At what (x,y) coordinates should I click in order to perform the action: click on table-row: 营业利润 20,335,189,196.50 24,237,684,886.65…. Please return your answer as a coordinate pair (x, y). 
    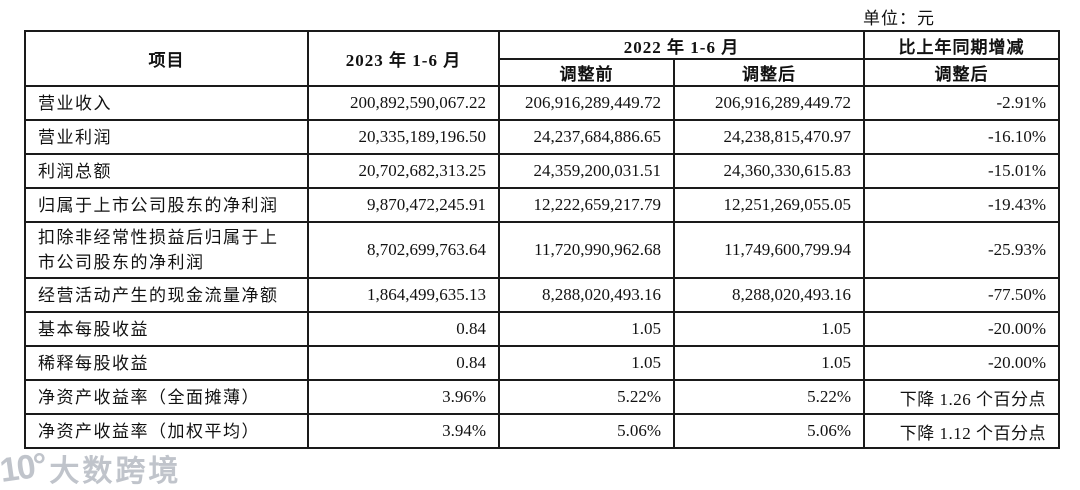
    Looking at the image, I should click on (542, 137).